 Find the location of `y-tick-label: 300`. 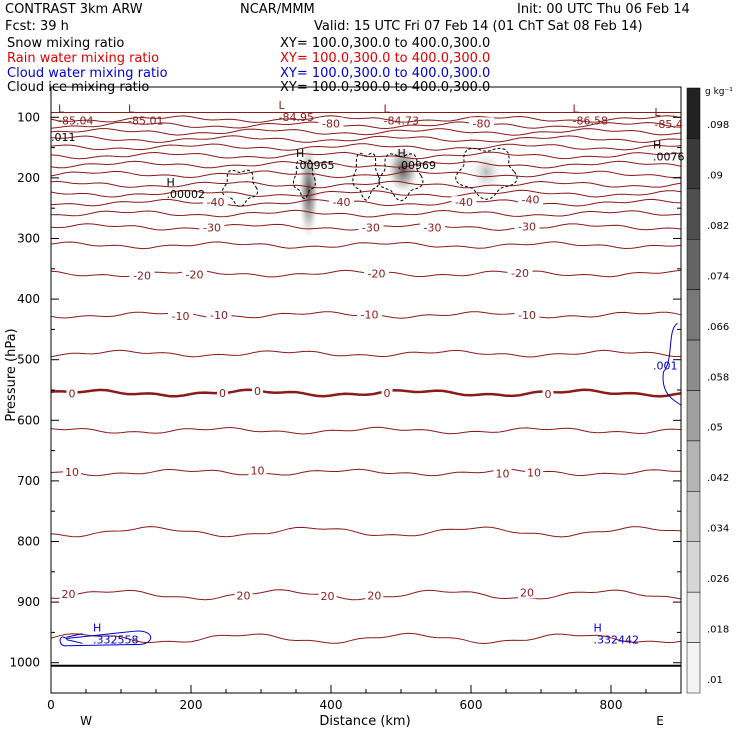

y-tick-label: 300 is located at coordinates (28, 239).